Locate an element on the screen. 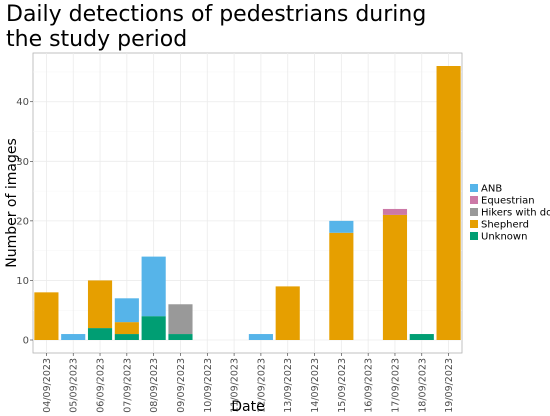  x-tick-label: 04/09/2023 is located at coordinates (47, 385).